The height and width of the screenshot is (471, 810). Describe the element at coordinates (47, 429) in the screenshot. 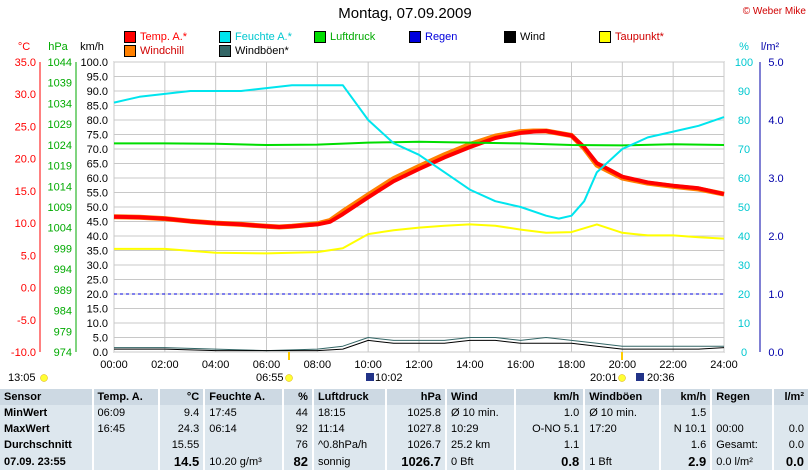

I see `stats-cell: MaxWert` at that location.